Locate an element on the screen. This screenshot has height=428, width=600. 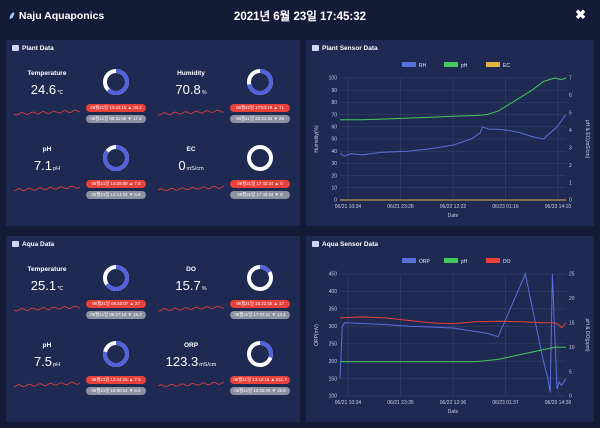
y-left-tick: 100 is located at coordinates (333, 397).